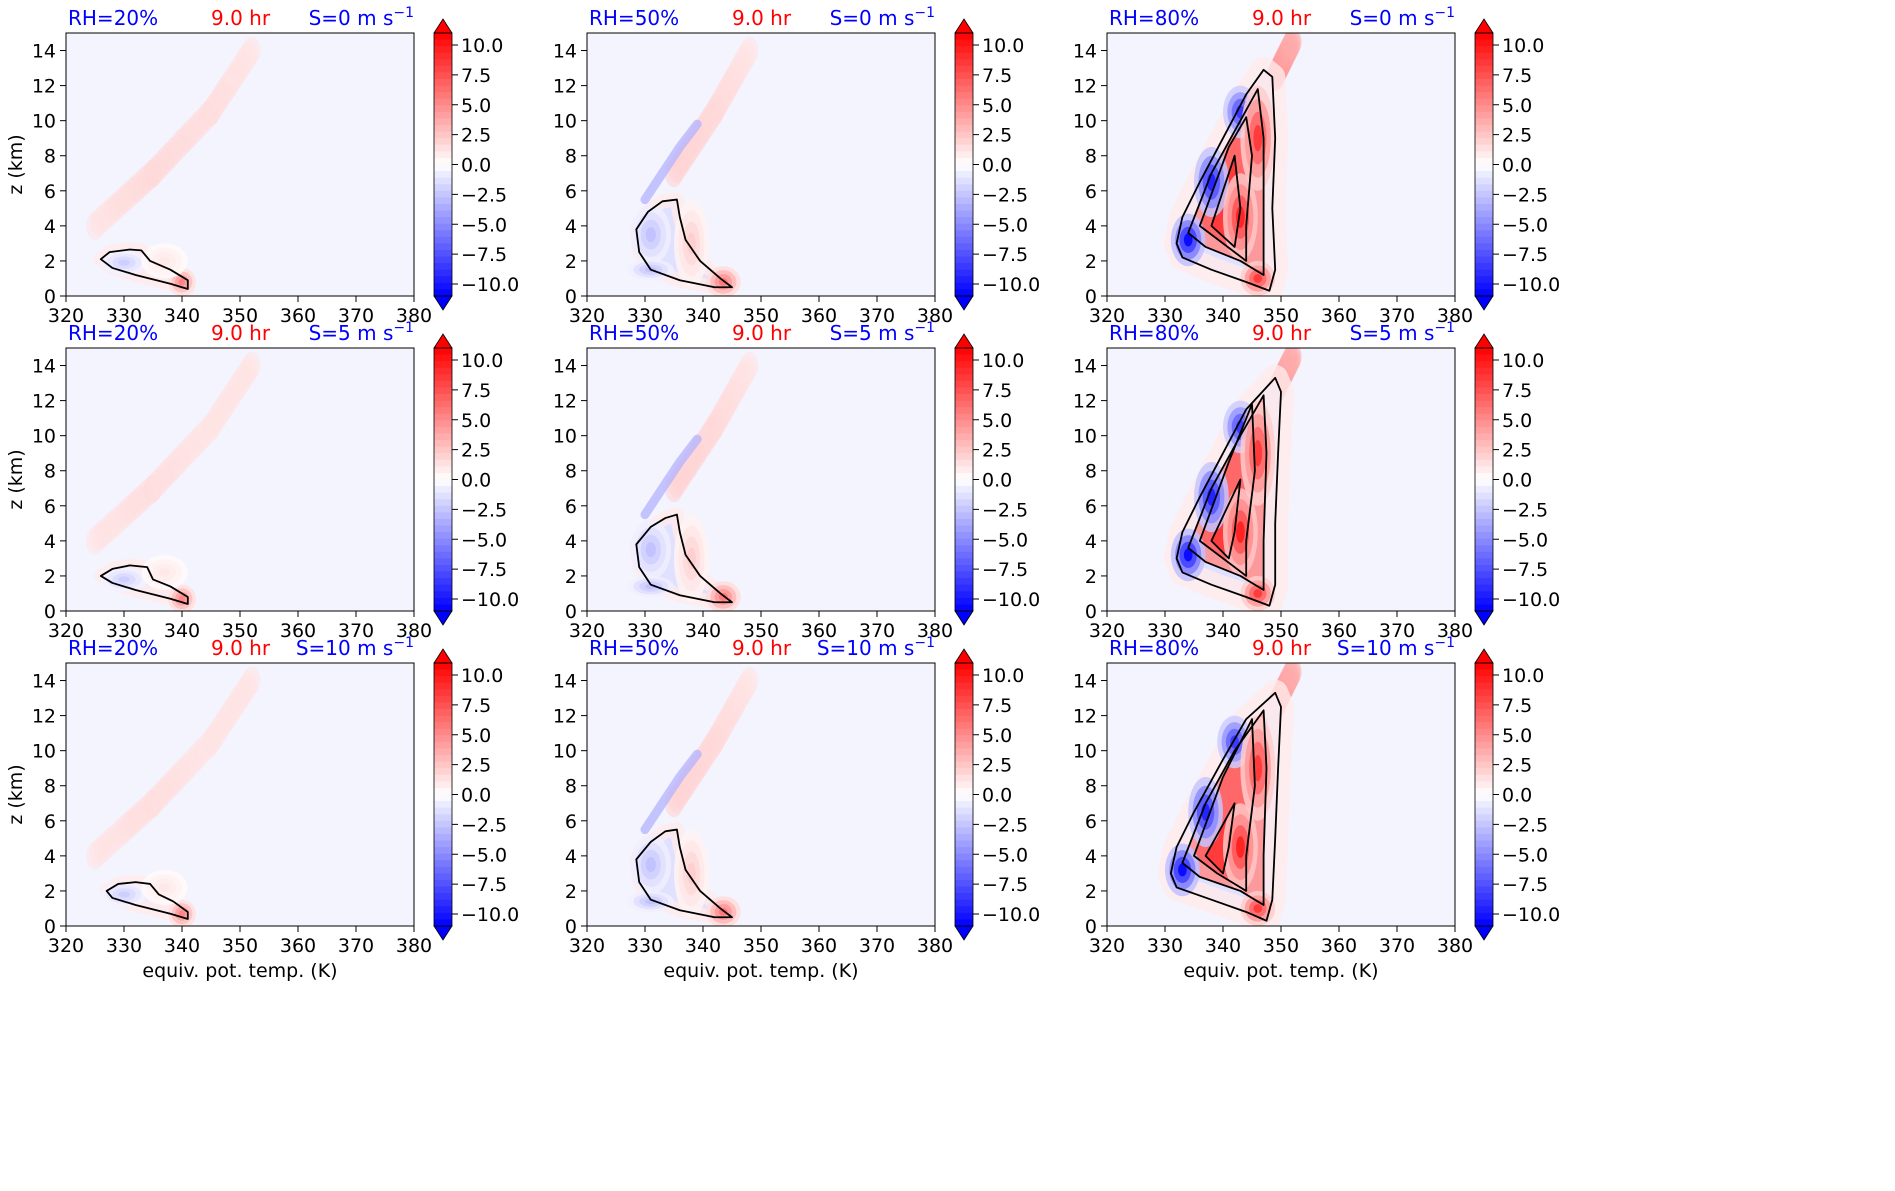 This screenshot has width=1895, height=1191. What do you see at coordinates (935, 316) in the screenshot?
I see `x-tick-label: 380` at bounding box center [935, 316].